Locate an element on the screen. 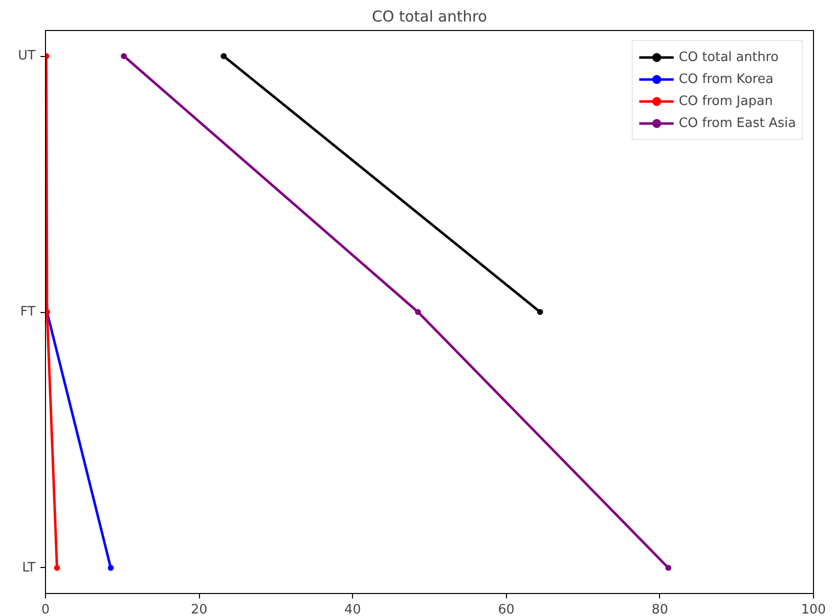 This screenshot has width=833, height=616. legend-label: CO from Japan is located at coordinates (725, 101).